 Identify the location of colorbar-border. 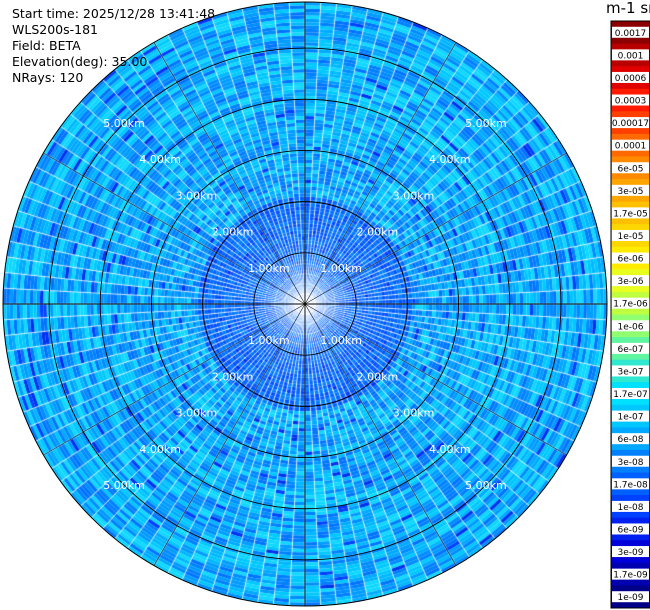
(630, 314).